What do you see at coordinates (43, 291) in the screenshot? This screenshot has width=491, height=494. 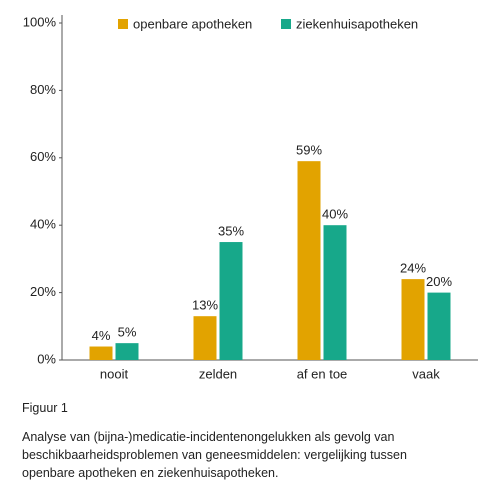 I see `y-tick-label: 20%` at bounding box center [43, 291].